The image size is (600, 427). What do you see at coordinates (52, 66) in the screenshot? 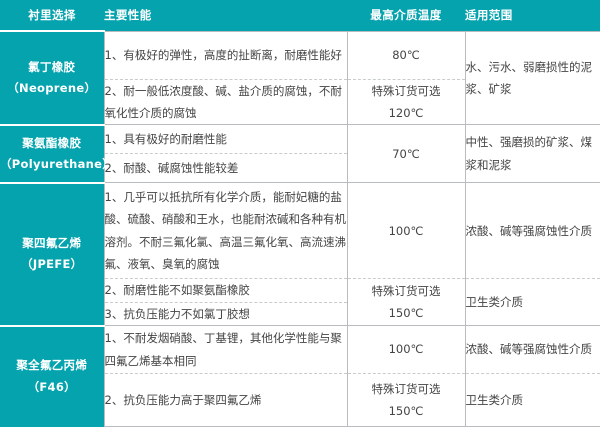
I see `material-name-cn: 氯丁橡胶` at bounding box center [52, 66].